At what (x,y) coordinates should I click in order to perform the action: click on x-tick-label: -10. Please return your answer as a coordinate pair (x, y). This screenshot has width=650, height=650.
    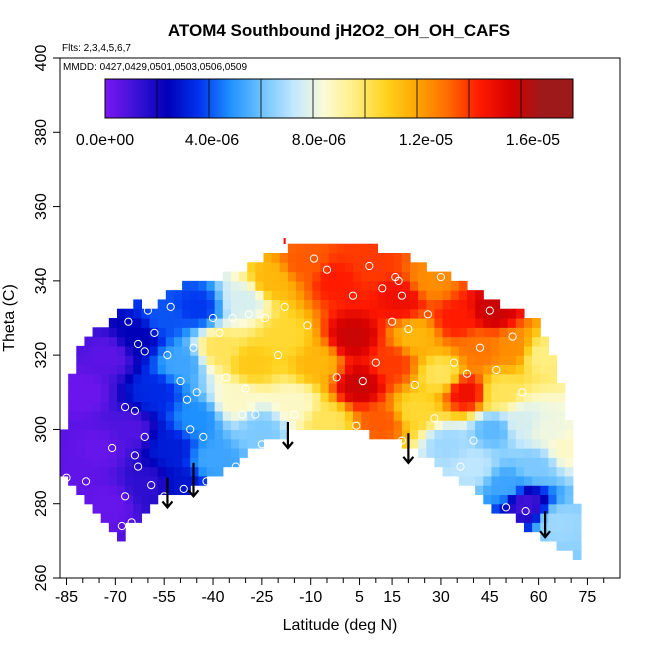
    Looking at the image, I should click on (310, 597).